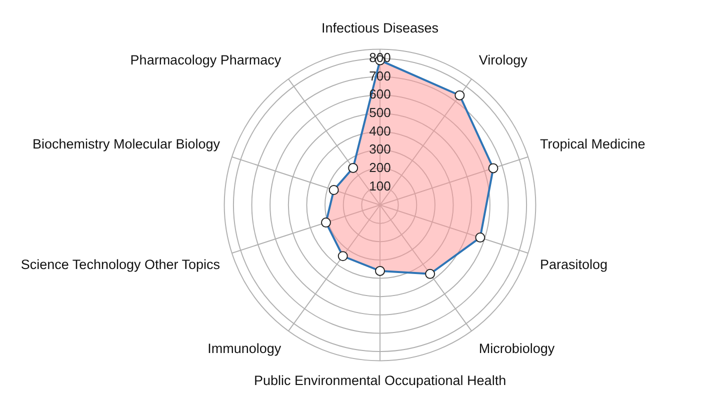  Describe the element at coordinates (380, 112) in the screenshot. I see `y-tick-label: 500` at that location.